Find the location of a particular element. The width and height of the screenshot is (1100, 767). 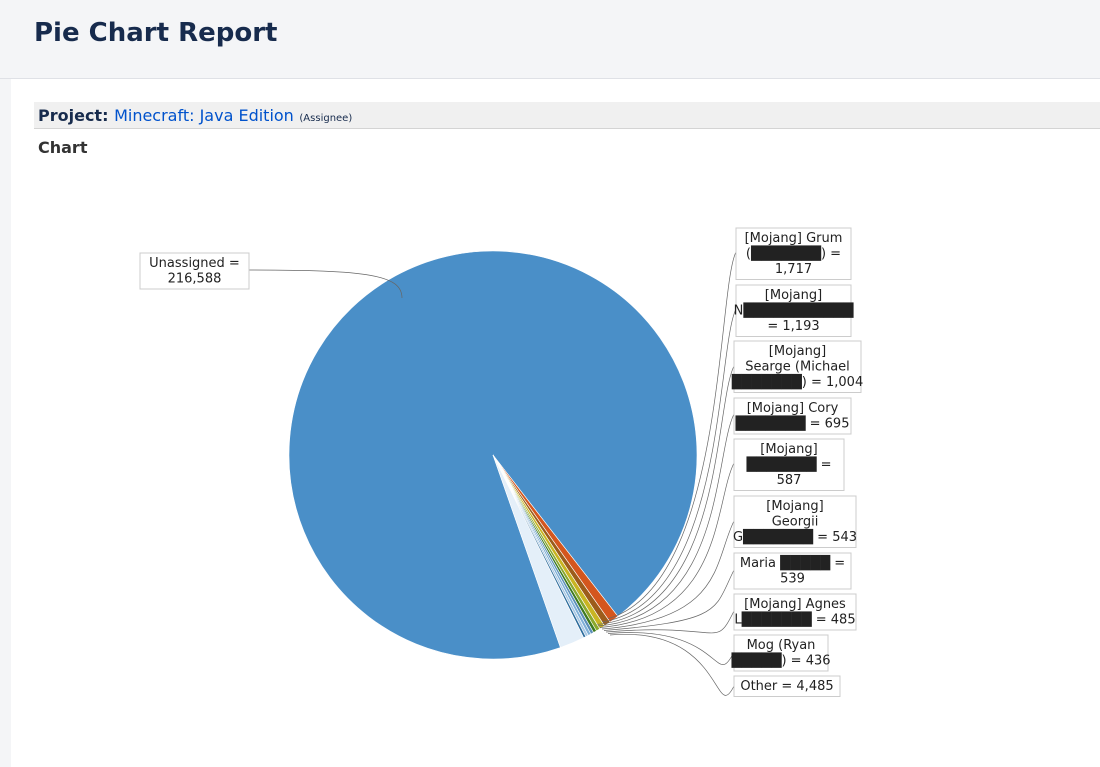

slice-label-3-line-1: Searge (Michael is located at coordinates (797, 367).